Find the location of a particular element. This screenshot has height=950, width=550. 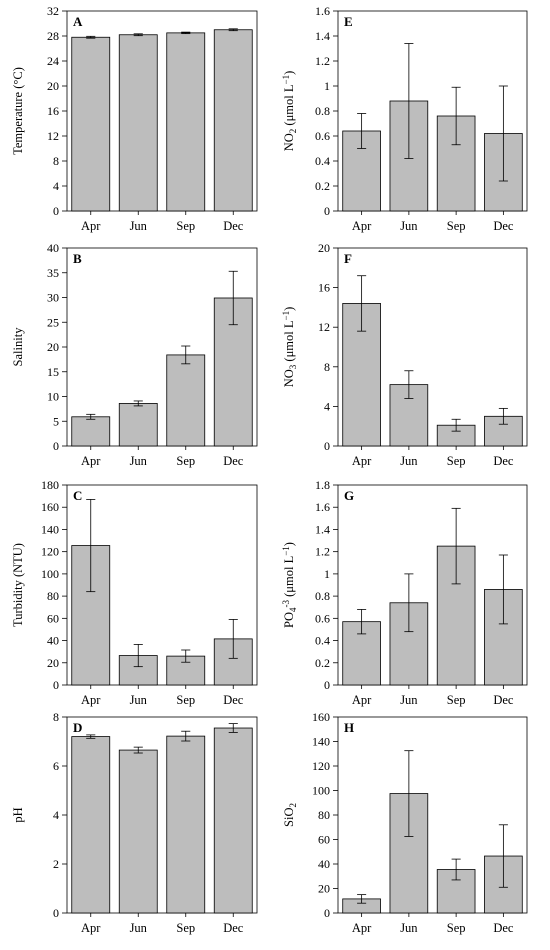

panel-b-ytick-label: 25 is located at coordinates (53, 322).